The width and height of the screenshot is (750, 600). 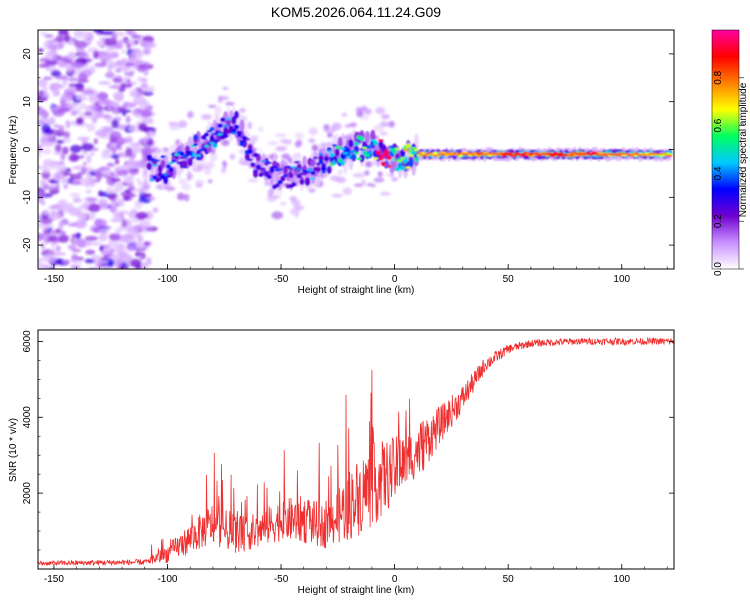 What do you see at coordinates (27, 417) in the screenshot?
I see `y-tick-label: 4000` at bounding box center [27, 417].